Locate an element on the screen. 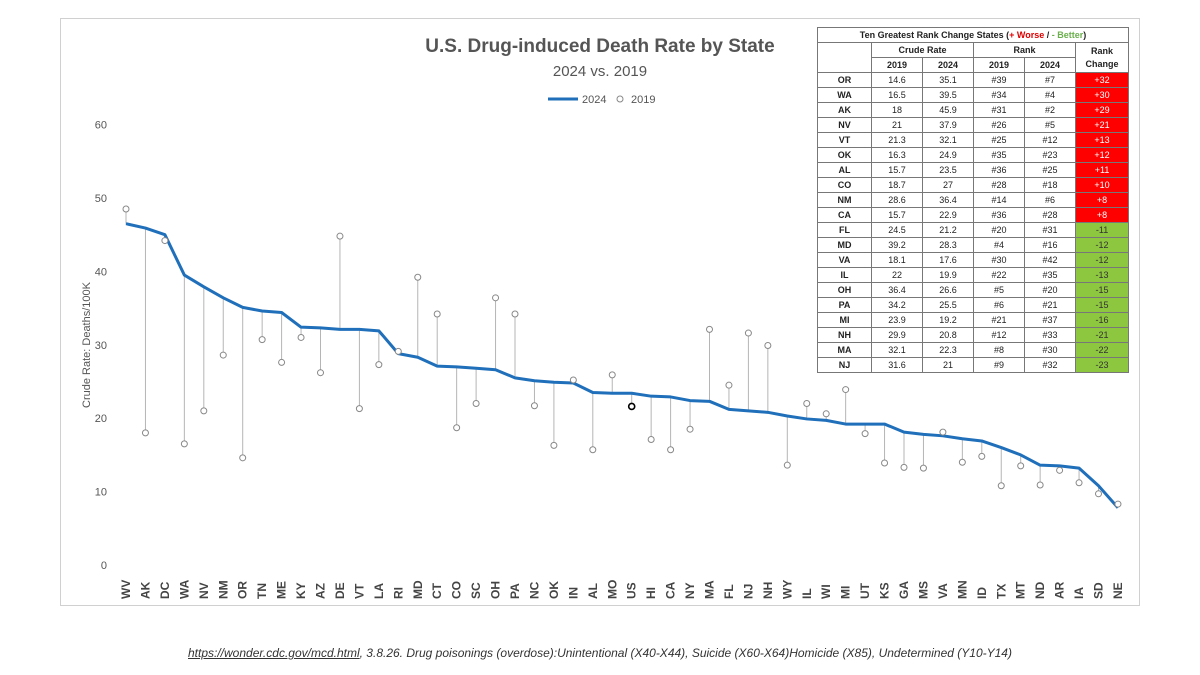 The image size is (1200, 675). rate-2024-cell: 32.1 is located at coordinates (948, 140).